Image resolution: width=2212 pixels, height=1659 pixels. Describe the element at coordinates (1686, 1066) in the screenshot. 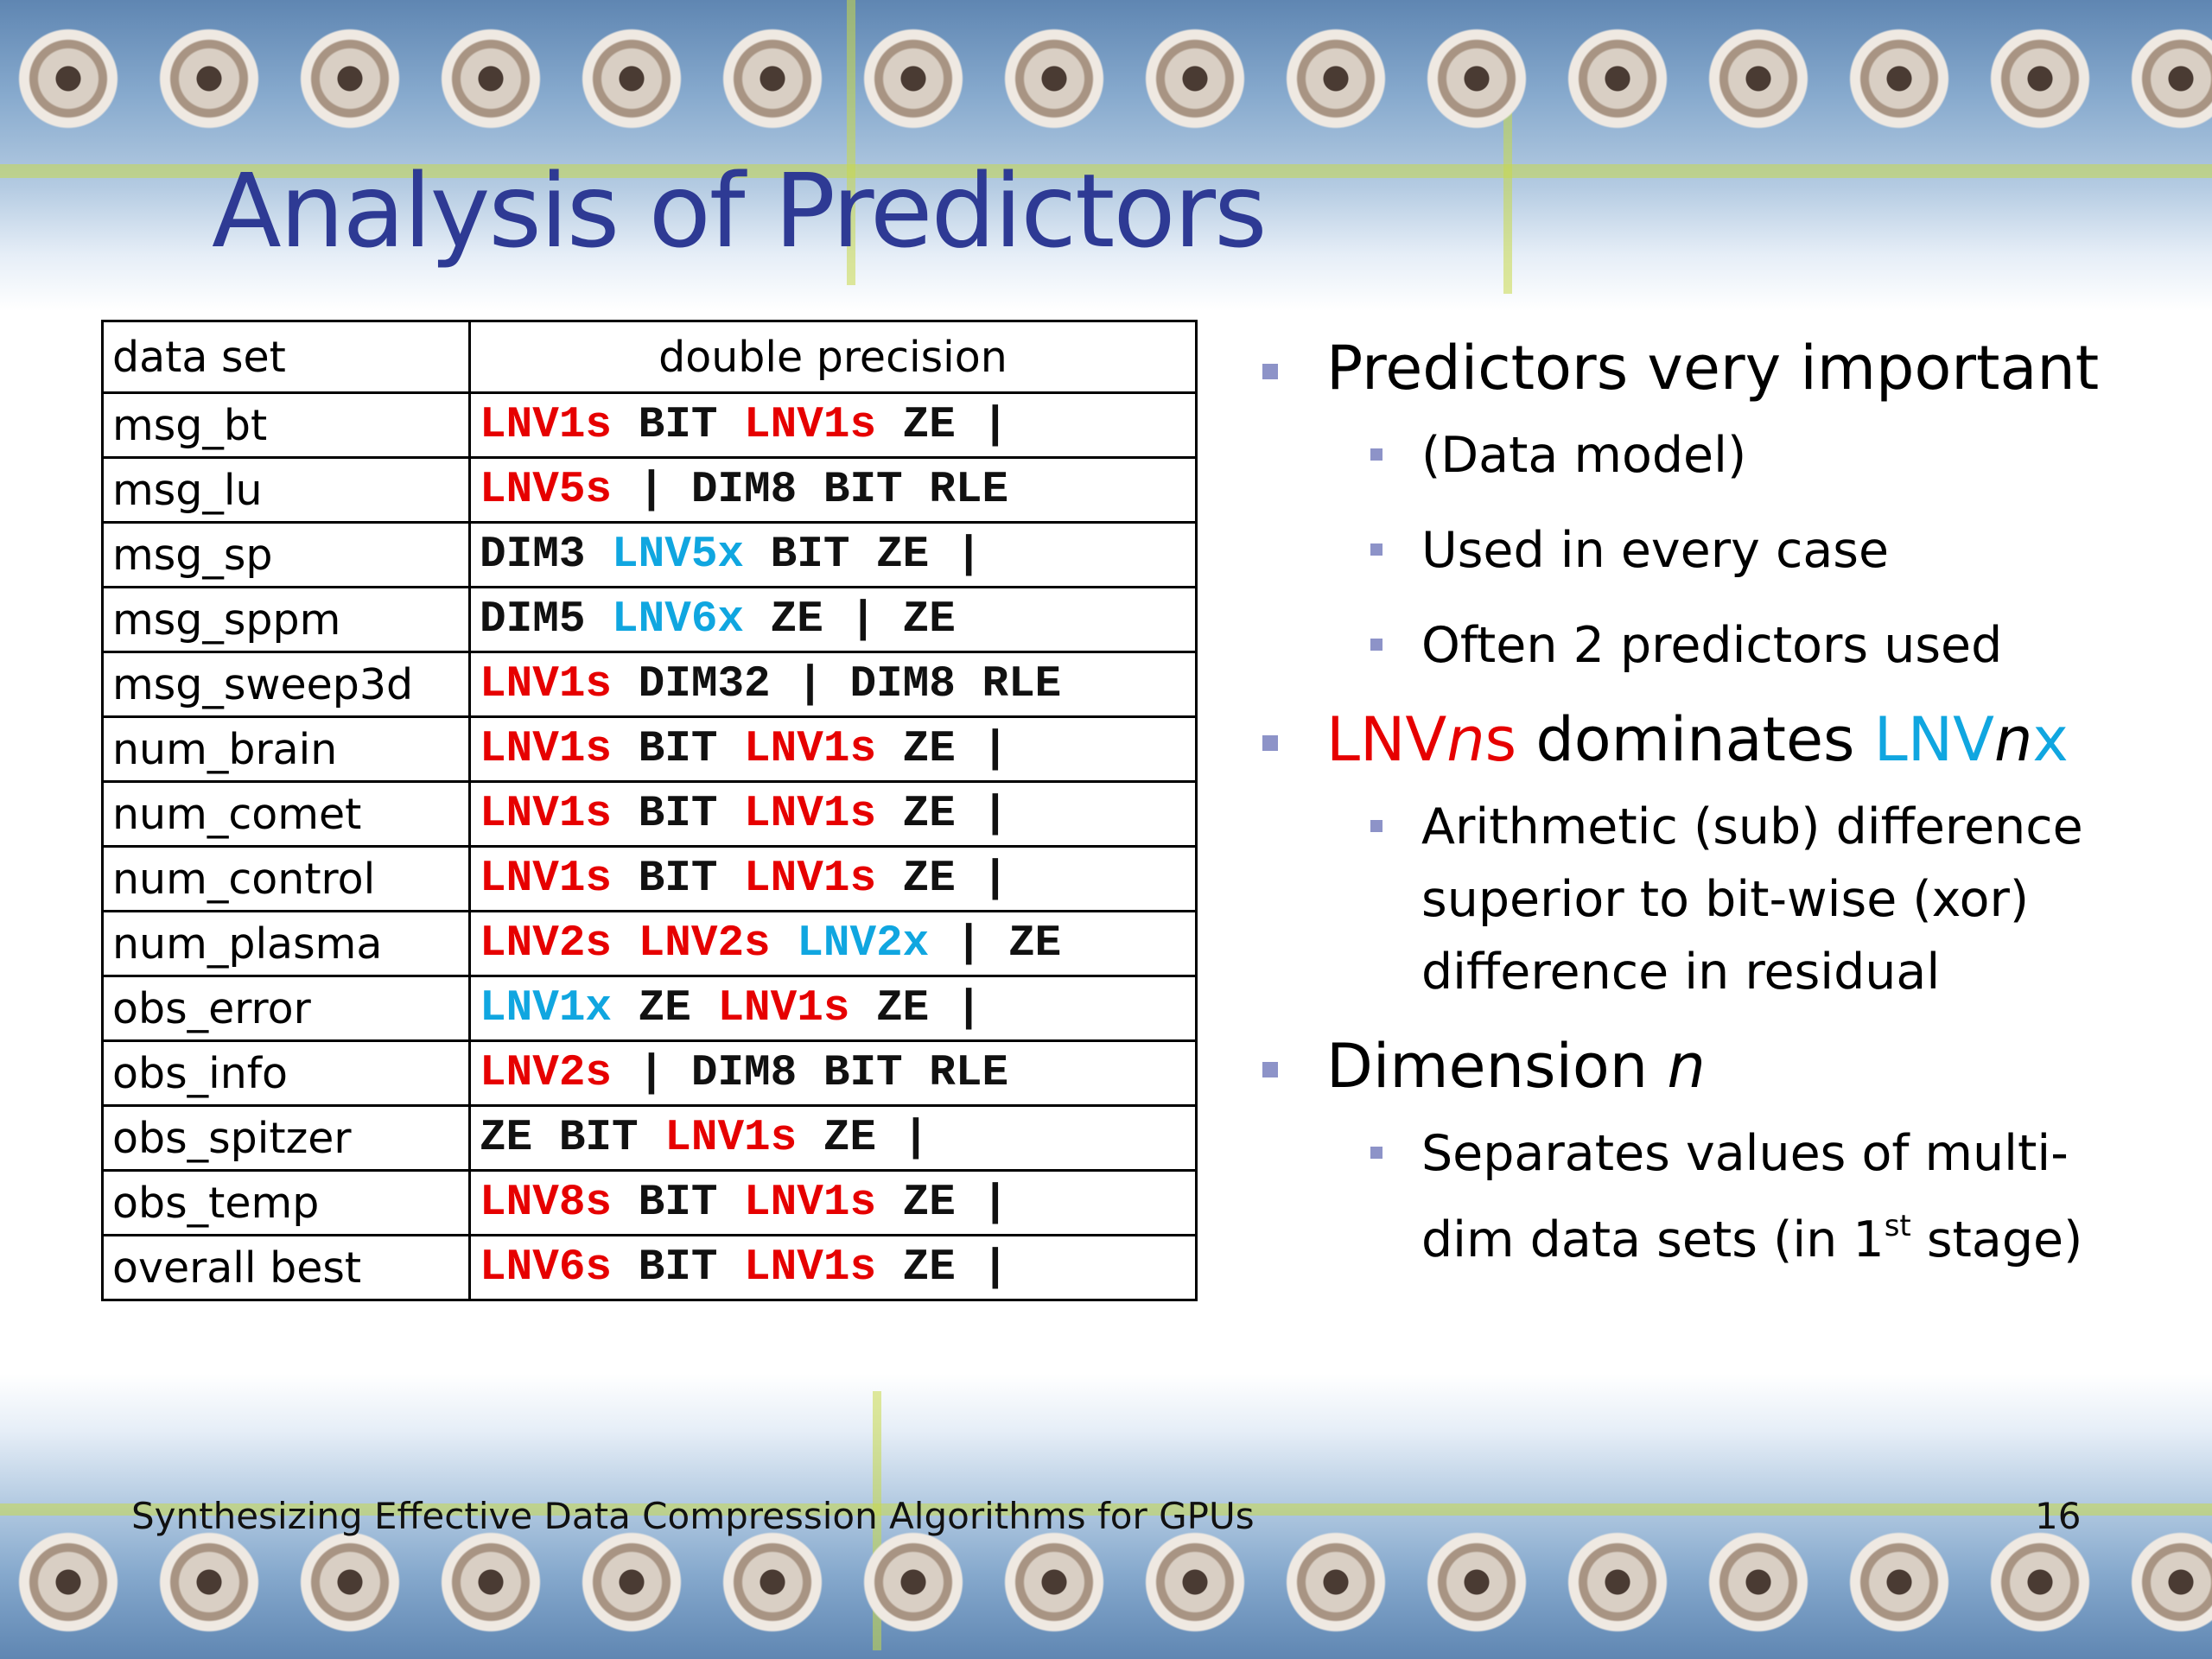

I see `dimension-n: n` at that location.